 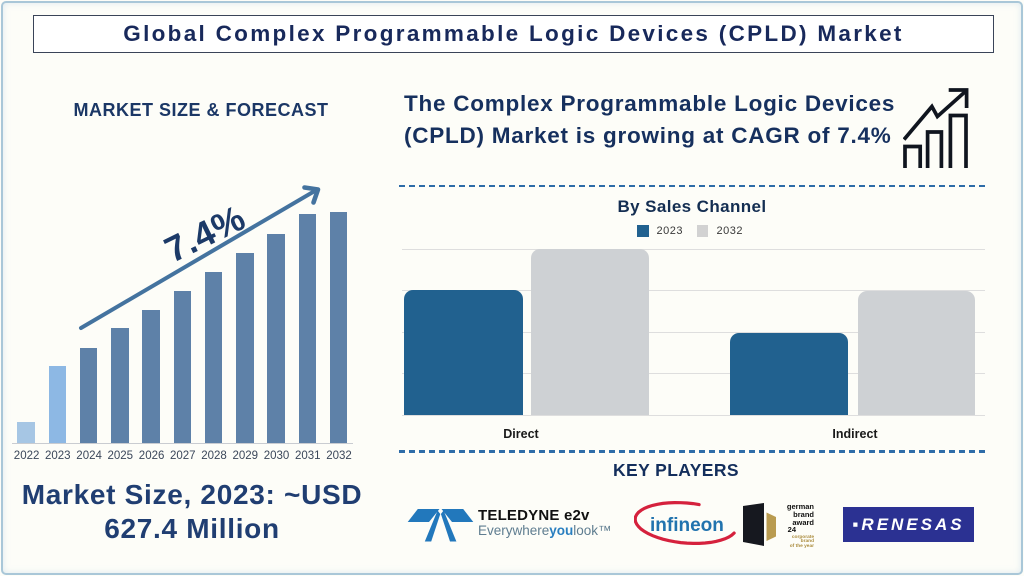 What do you see at coordinates (687, 525) in the screenshot?
I see `svg-text: infineon` at bounding box center [687, 525].